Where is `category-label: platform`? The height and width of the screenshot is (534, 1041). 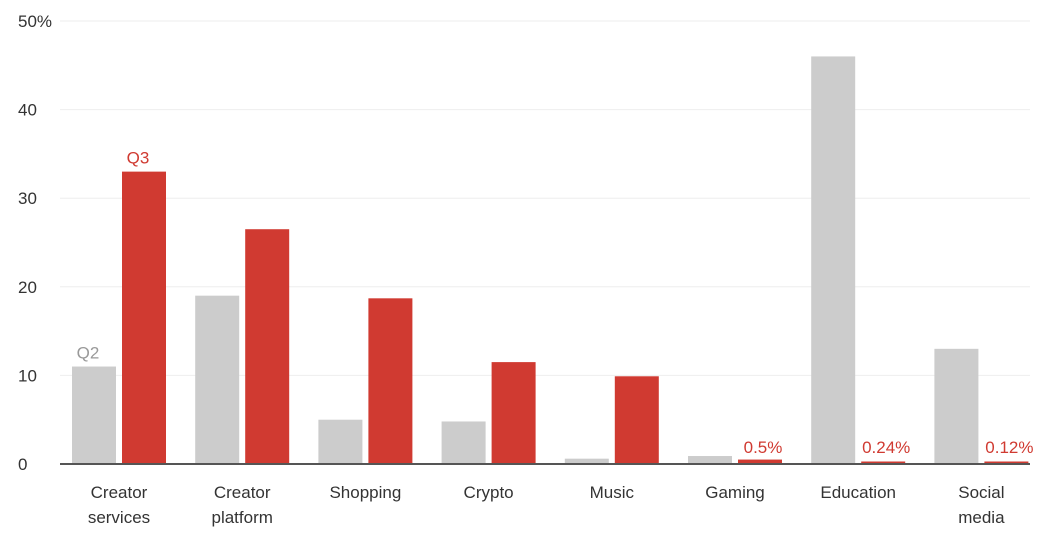
category-label: platform is located at coordinates (241, 517).